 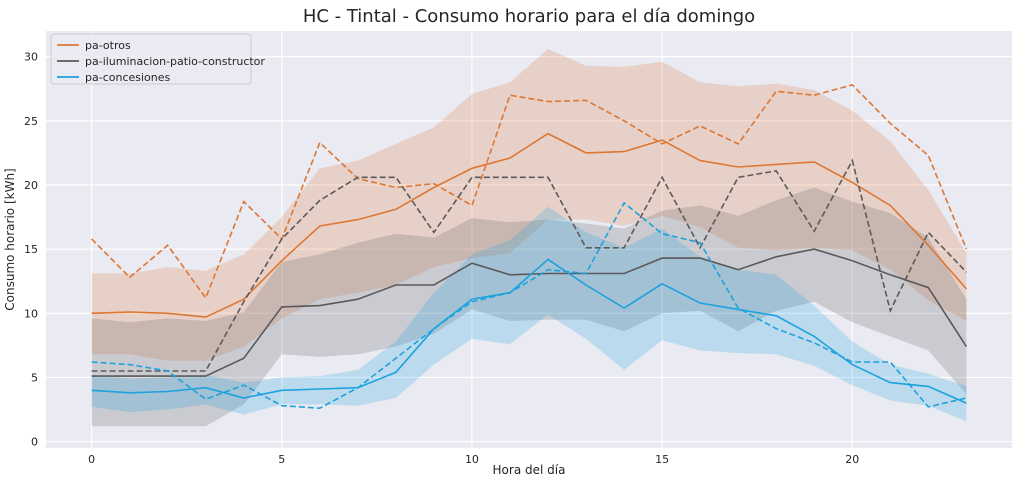 What do you see at coordinates (34, 442) in the screenshot?
I see `y-tick-label: 0` at bounding box center [34, 442].